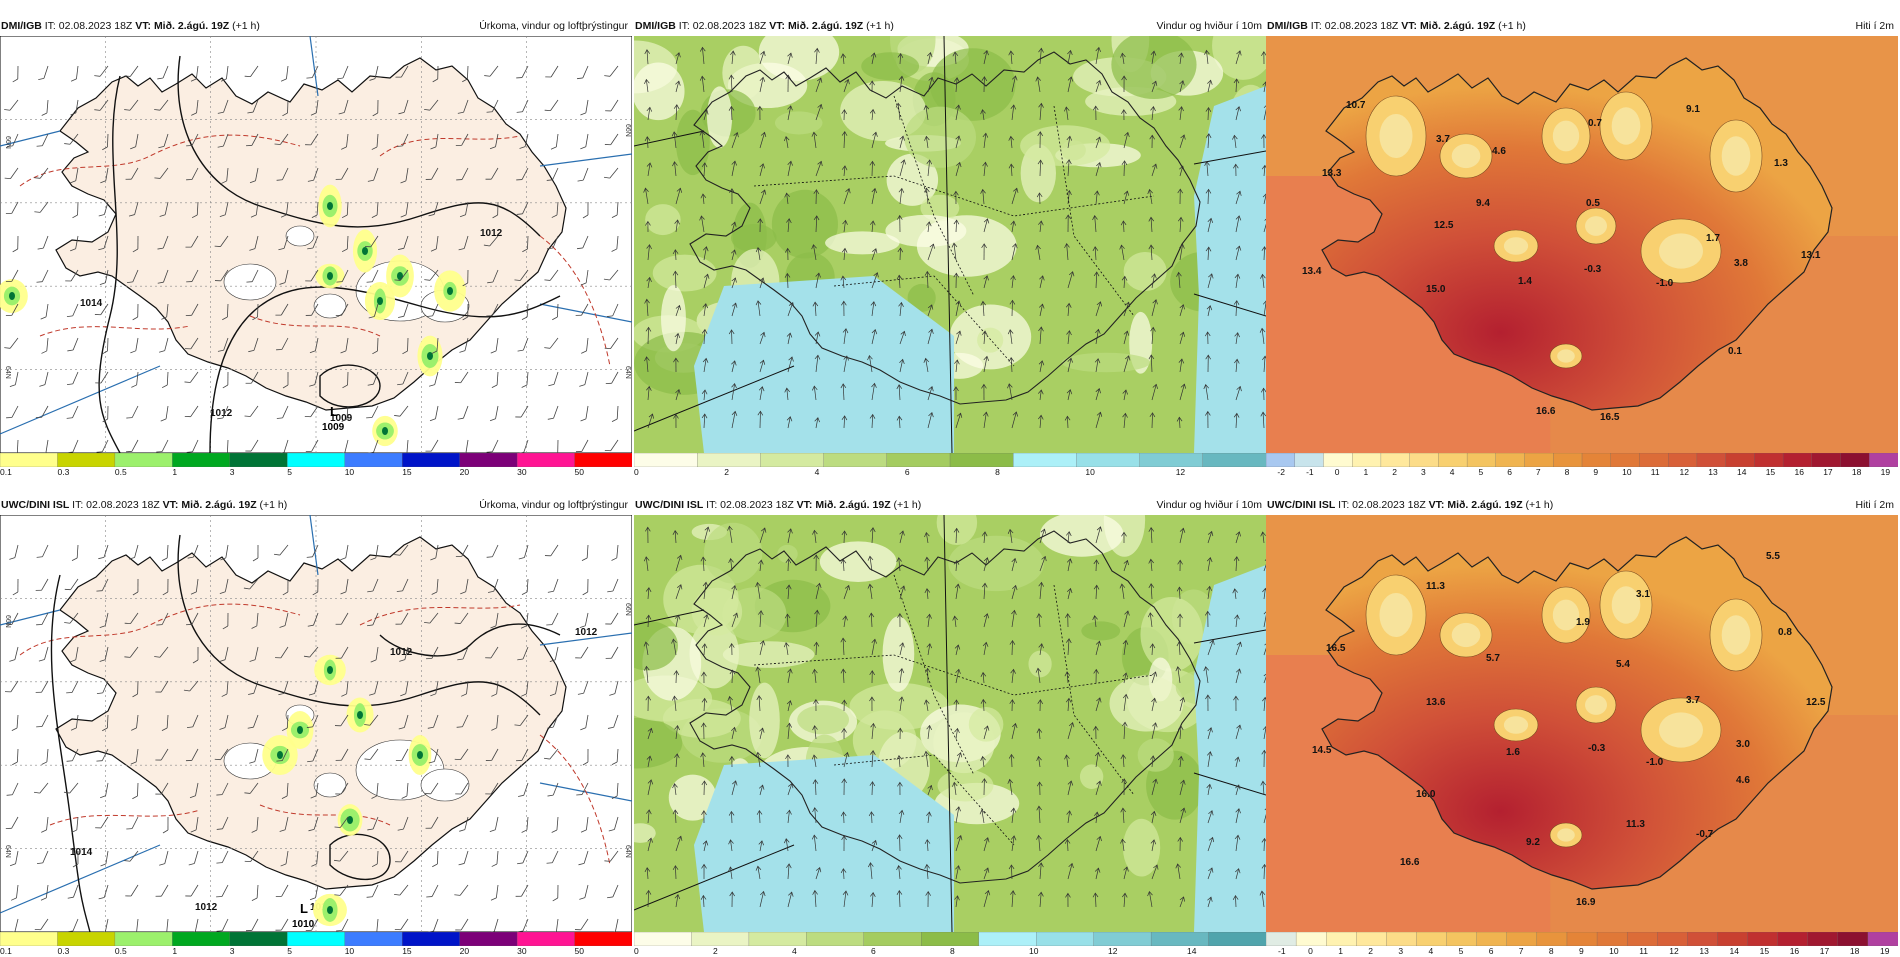 This screenshot has height=957, width=1900. Describe the element at coordinates (1546, 411) in the screenshot. I see `temperature-value-label: 16.6` at that location.